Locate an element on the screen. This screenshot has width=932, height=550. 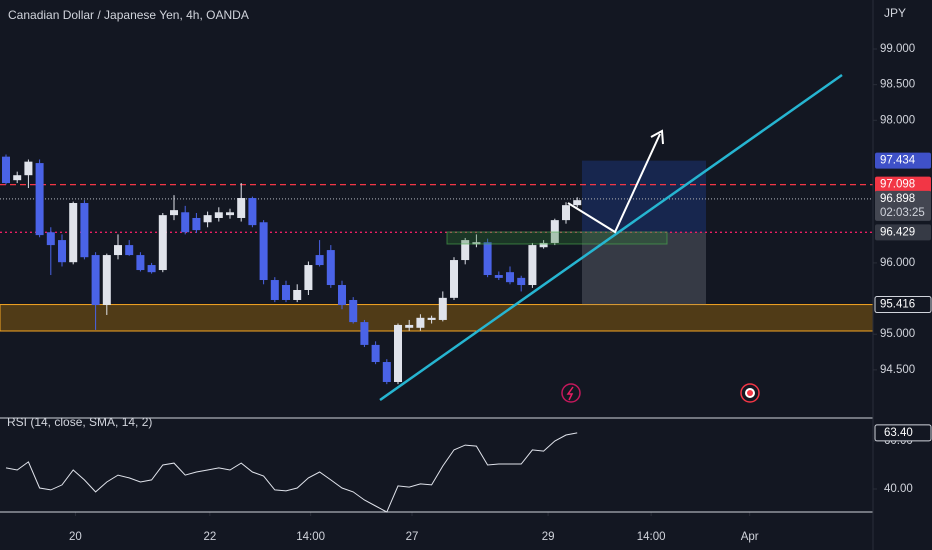
target-icon is located at coordinates (750, 393).